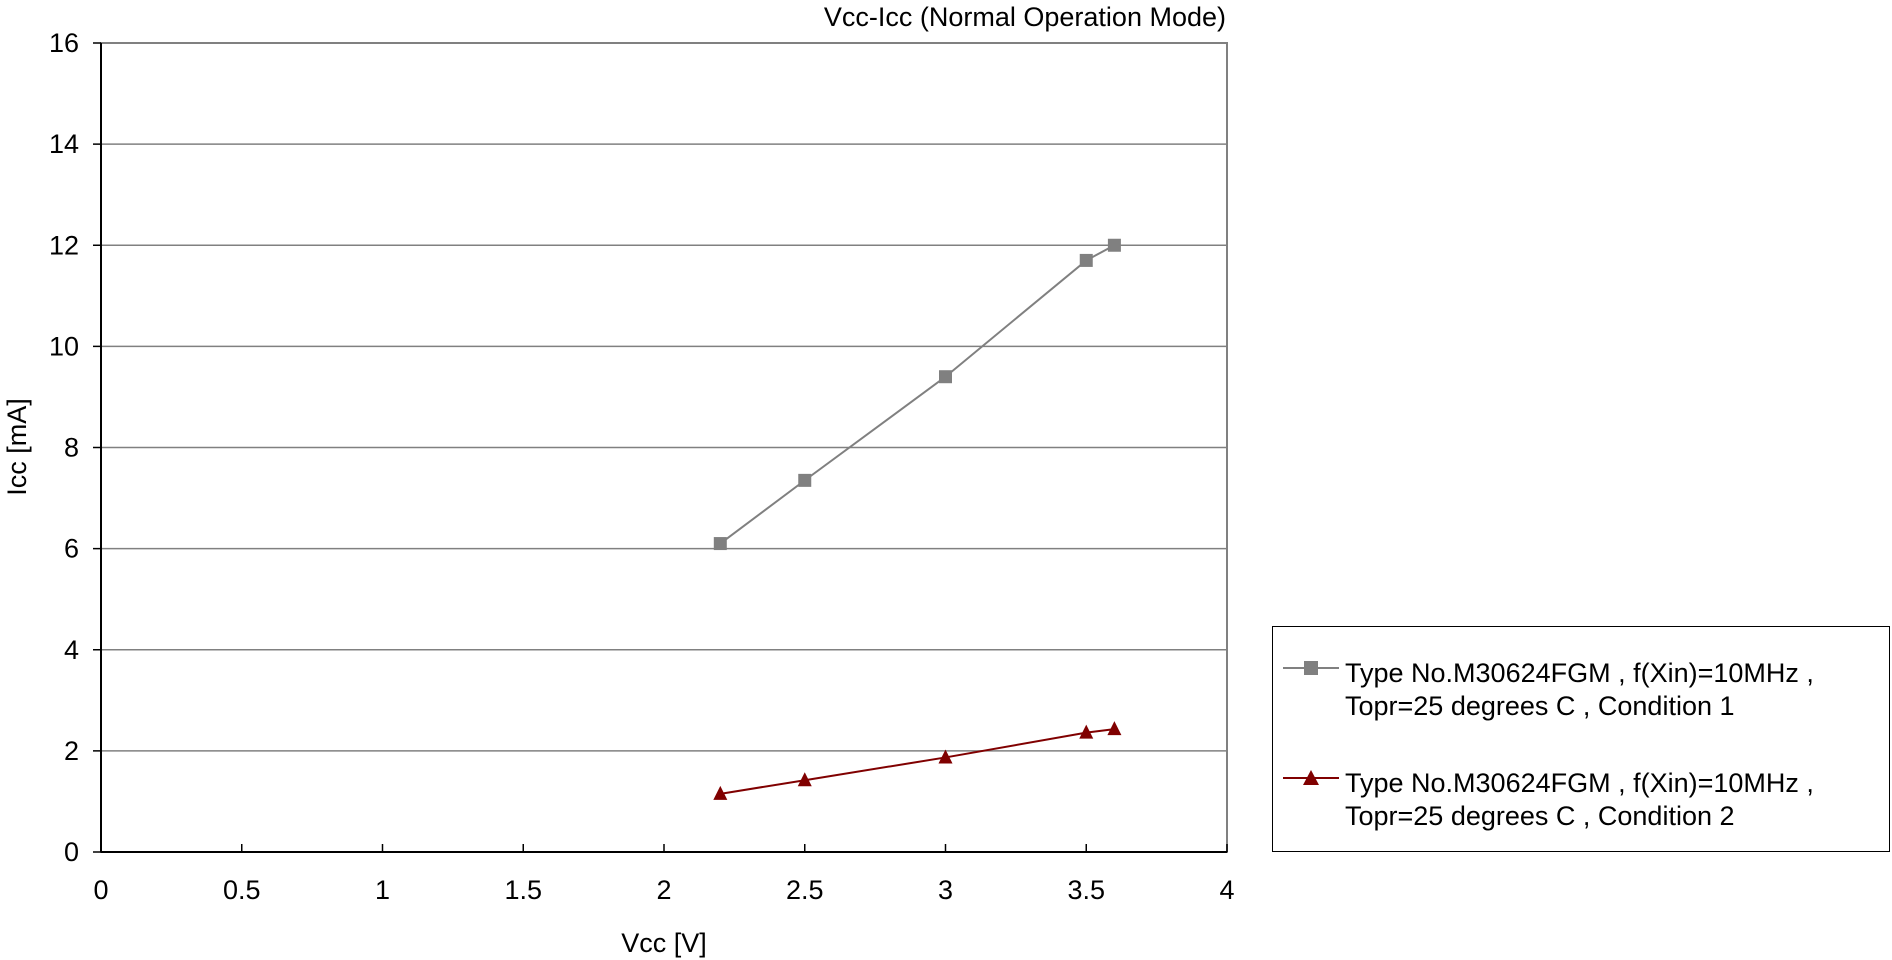 Image resolution: width=1892 pixels, height=960 pixels. Describe the element at coordinates (64, 144) in the screenshot. I see `y-tick-label: 14` at that location.